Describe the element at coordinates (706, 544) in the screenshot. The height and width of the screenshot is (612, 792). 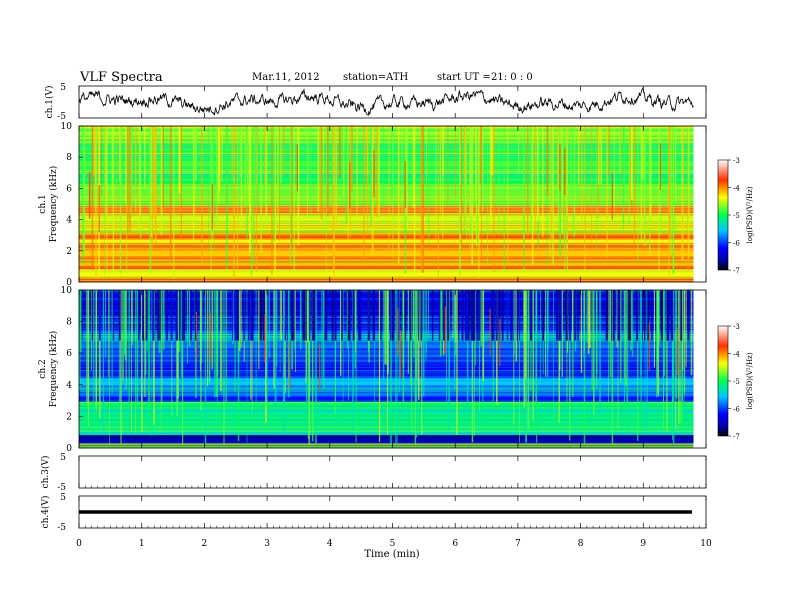
I see `xtick-label-10: 10` at that location.